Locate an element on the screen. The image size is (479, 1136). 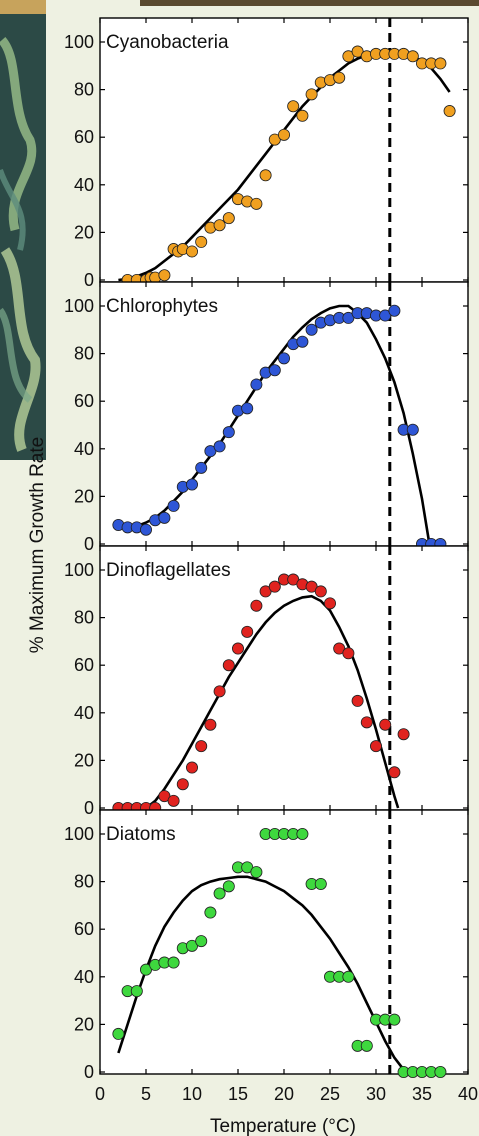
panel-title: Cyanobacteria is located at coordinates (167, 42).